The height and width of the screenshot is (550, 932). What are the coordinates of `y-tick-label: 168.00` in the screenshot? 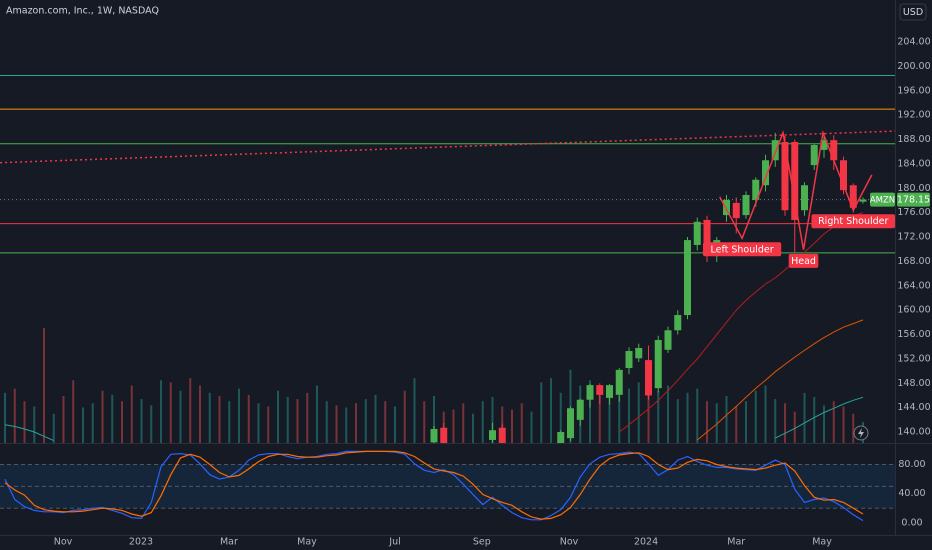 It's located at (913, 261).